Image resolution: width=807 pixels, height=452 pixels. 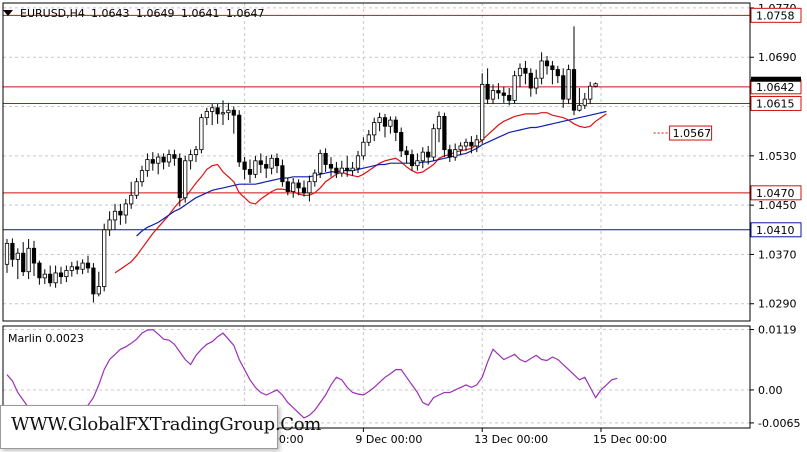 What do you see at coordinates (691, 133) in the screenshot?
I see `annotation-tag` at bounding box center [691, 133].